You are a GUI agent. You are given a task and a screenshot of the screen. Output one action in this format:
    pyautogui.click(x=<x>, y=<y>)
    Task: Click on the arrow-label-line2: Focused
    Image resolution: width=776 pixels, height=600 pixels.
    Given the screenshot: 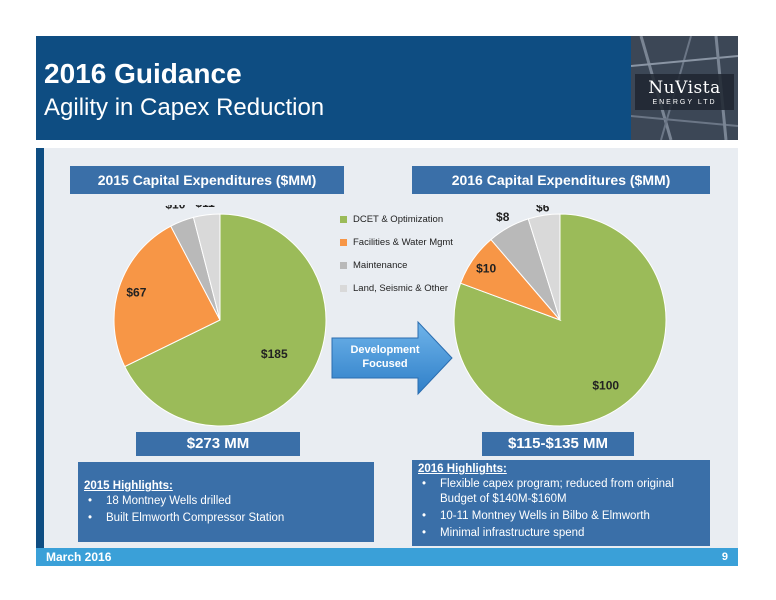 What is the action you would take?
    pyautogui.click(x=385, y=364)
    